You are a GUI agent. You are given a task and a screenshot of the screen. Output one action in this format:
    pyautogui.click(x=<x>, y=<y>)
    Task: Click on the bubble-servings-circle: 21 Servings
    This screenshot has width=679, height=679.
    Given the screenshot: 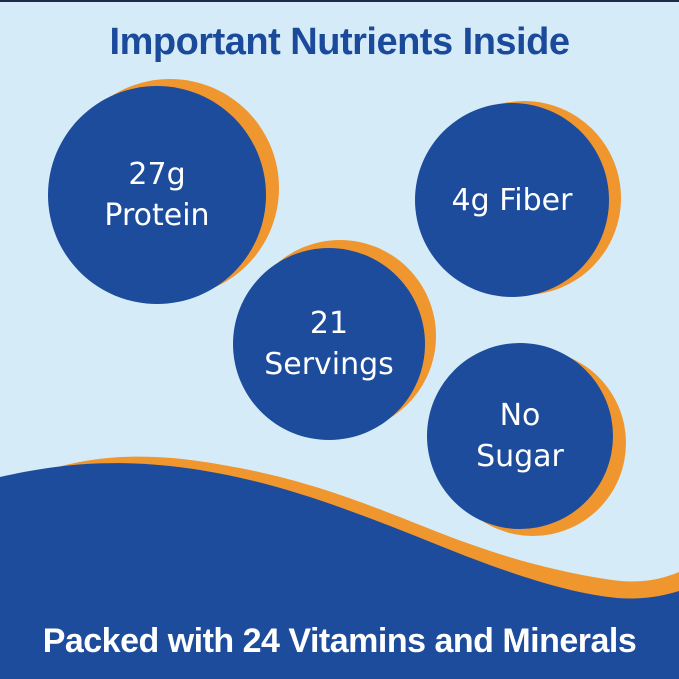 What is the action you would take?
    pyautogui.click(x=329, y=344)
    